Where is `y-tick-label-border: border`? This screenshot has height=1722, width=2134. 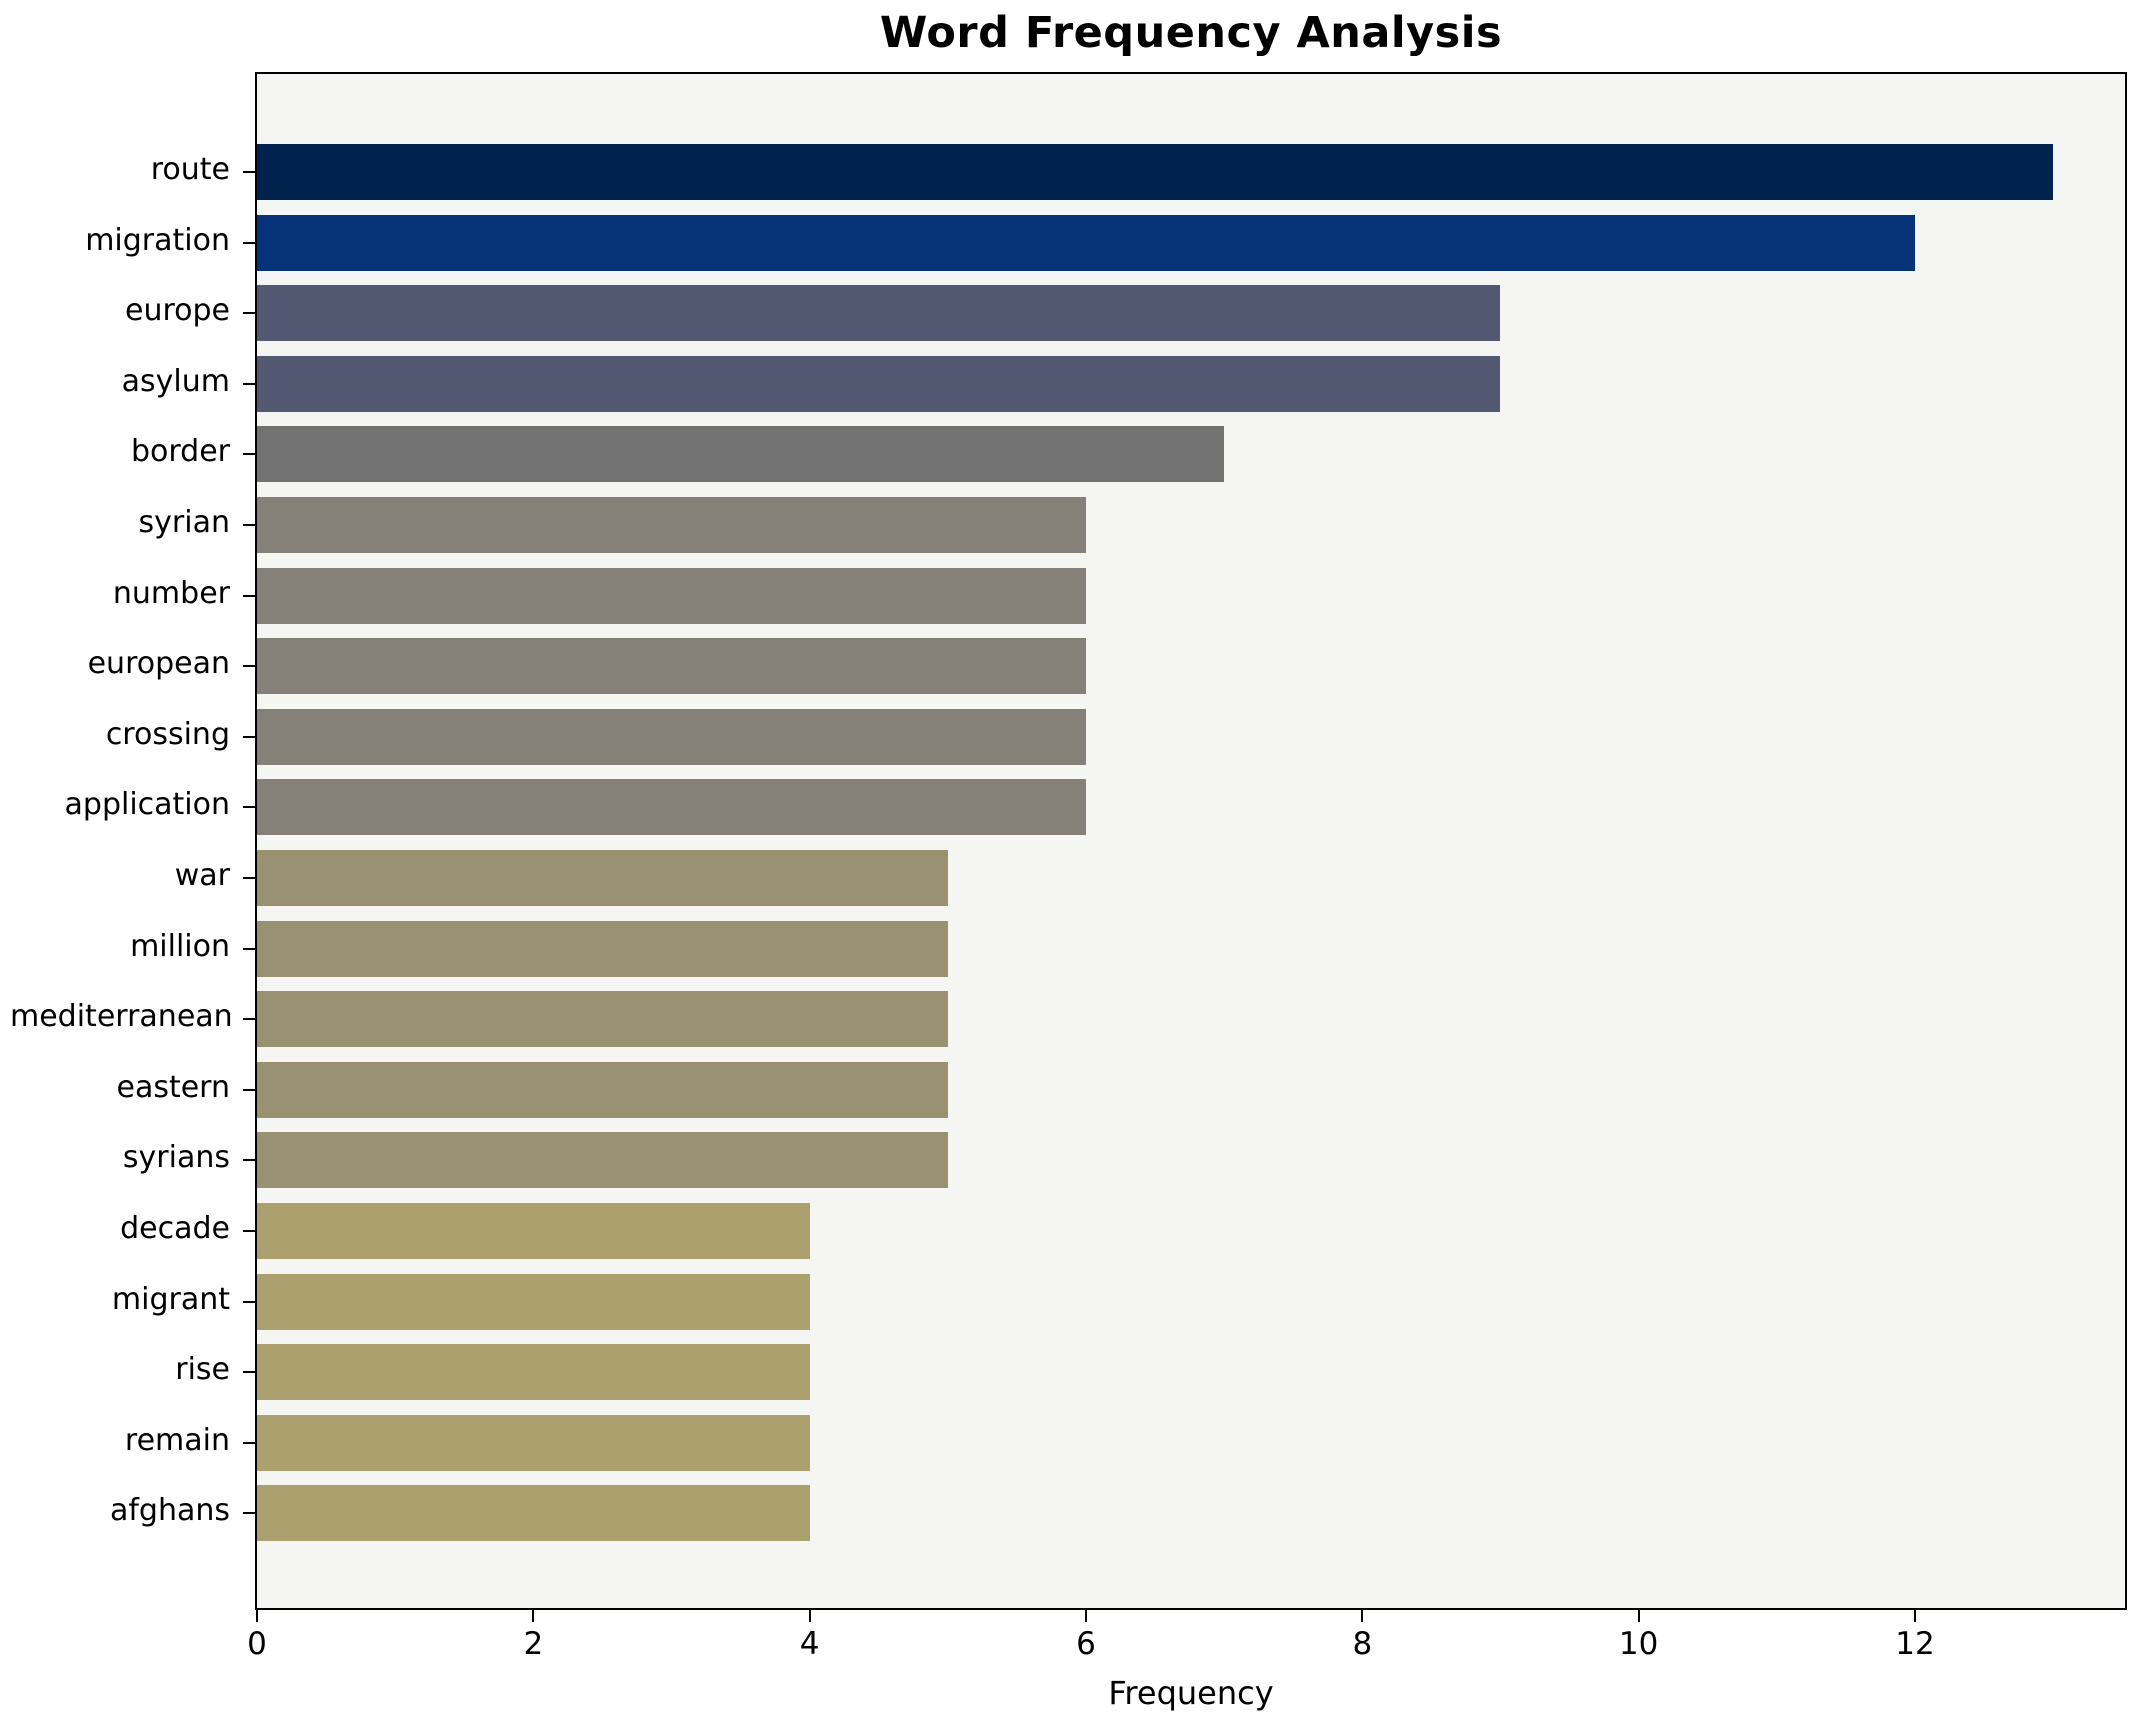
y-tick-label-border: border is located at coordinates (180, 452).